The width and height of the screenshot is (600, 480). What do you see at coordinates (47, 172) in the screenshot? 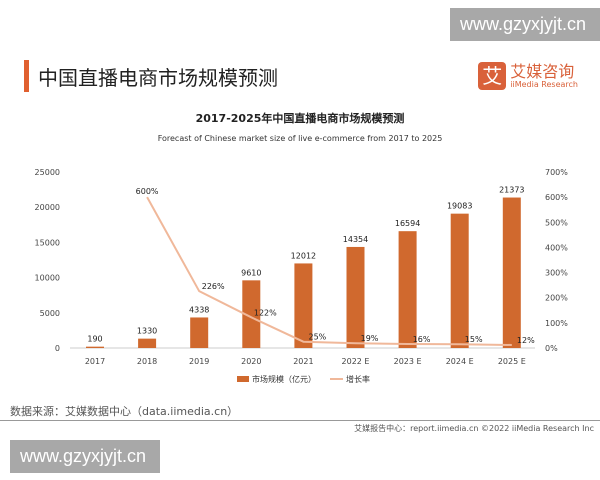
I see `y-left-tick: 25000` at bounding box center [47, 172].